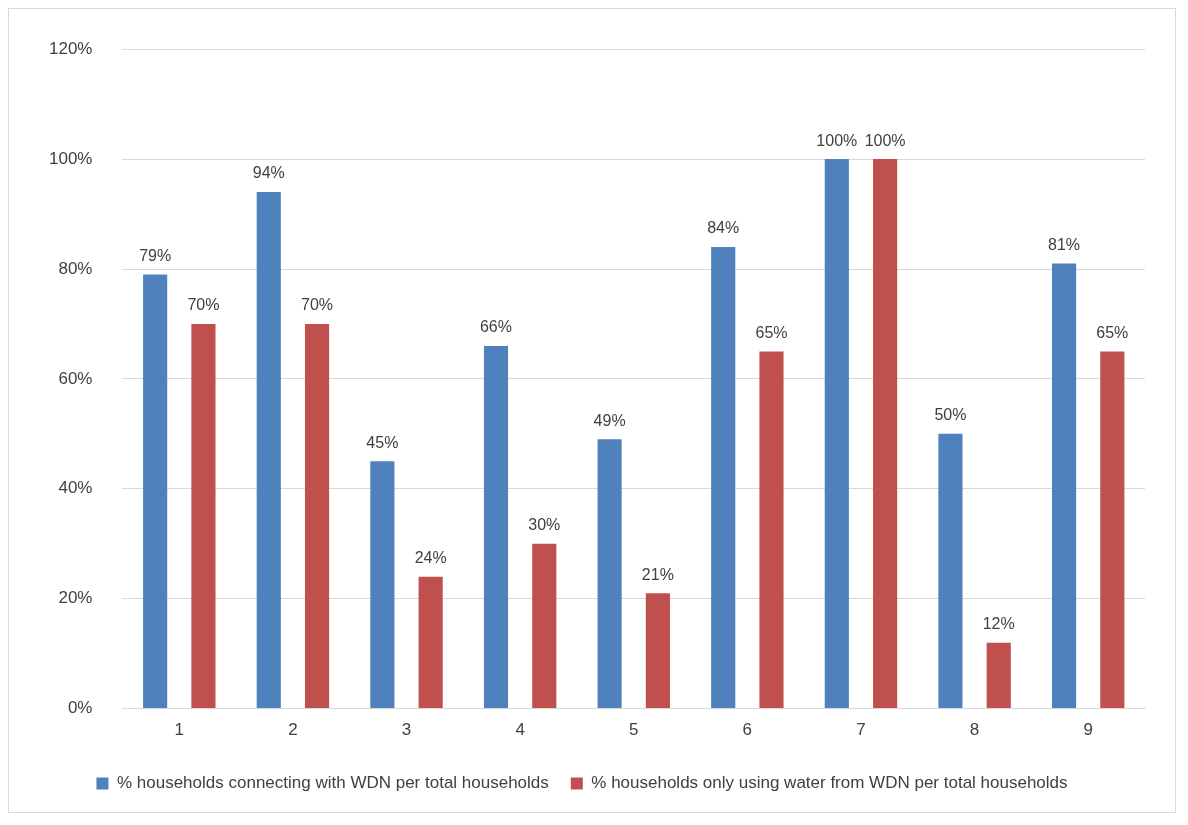 This screenshot has width=1188, height=825. I want to click on data-label: 66%, so click(495, 327).